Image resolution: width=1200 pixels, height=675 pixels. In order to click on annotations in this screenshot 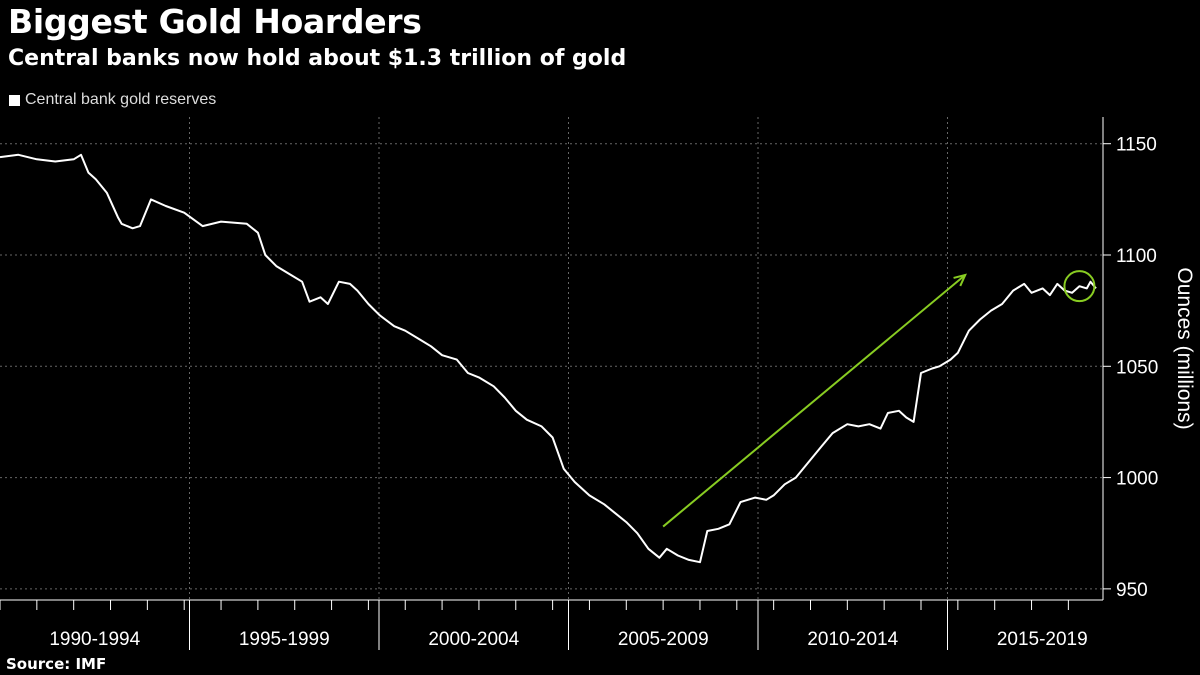, I will do `click(879, 399)`.